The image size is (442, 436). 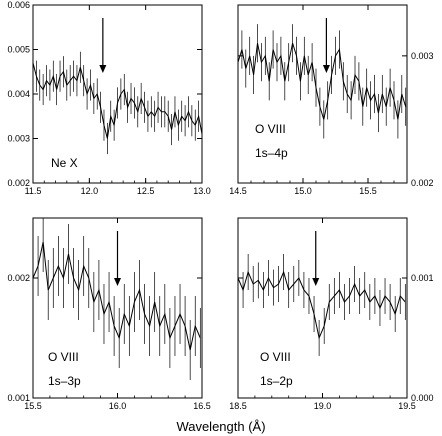 I want to click on panel-label: Ne X, so click(x=64, y=163).